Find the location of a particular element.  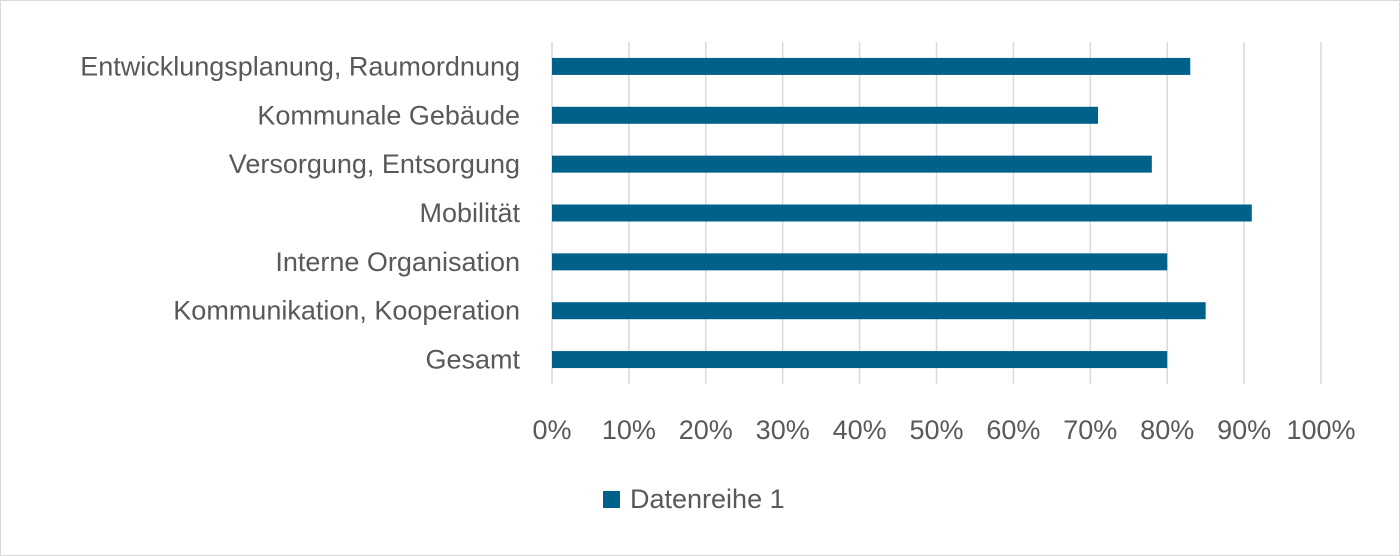

x-tick-labels: 0% 10% 20% 30% 40% 50% 60% 70% 80% 90% 100% is located at coordinates (943, 430).